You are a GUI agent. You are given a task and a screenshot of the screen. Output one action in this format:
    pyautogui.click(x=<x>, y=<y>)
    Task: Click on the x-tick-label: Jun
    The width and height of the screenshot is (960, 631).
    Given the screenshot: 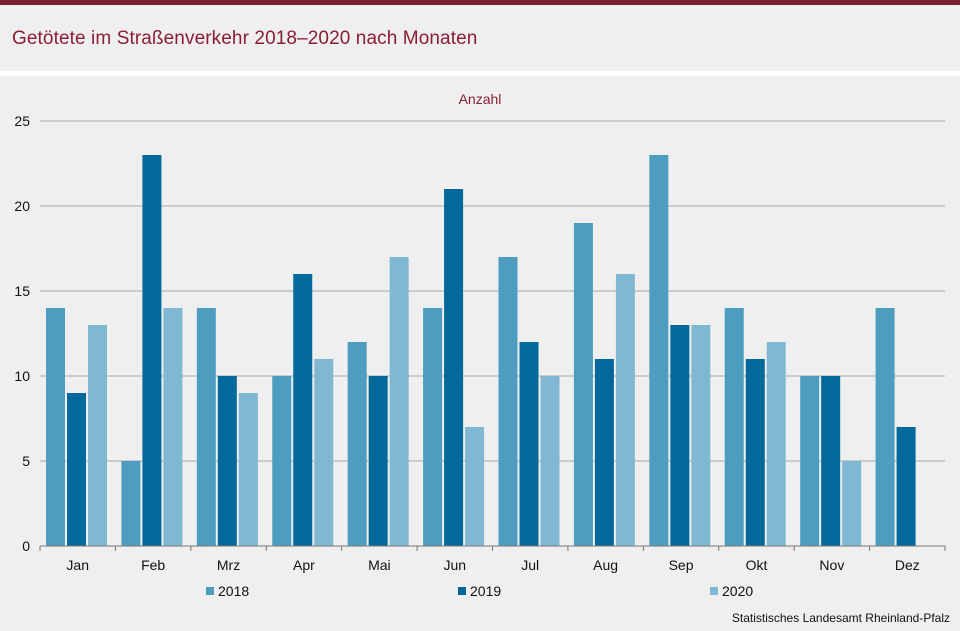 What is the action you would take?
    pyautogui.click(x=455, y=565)
    